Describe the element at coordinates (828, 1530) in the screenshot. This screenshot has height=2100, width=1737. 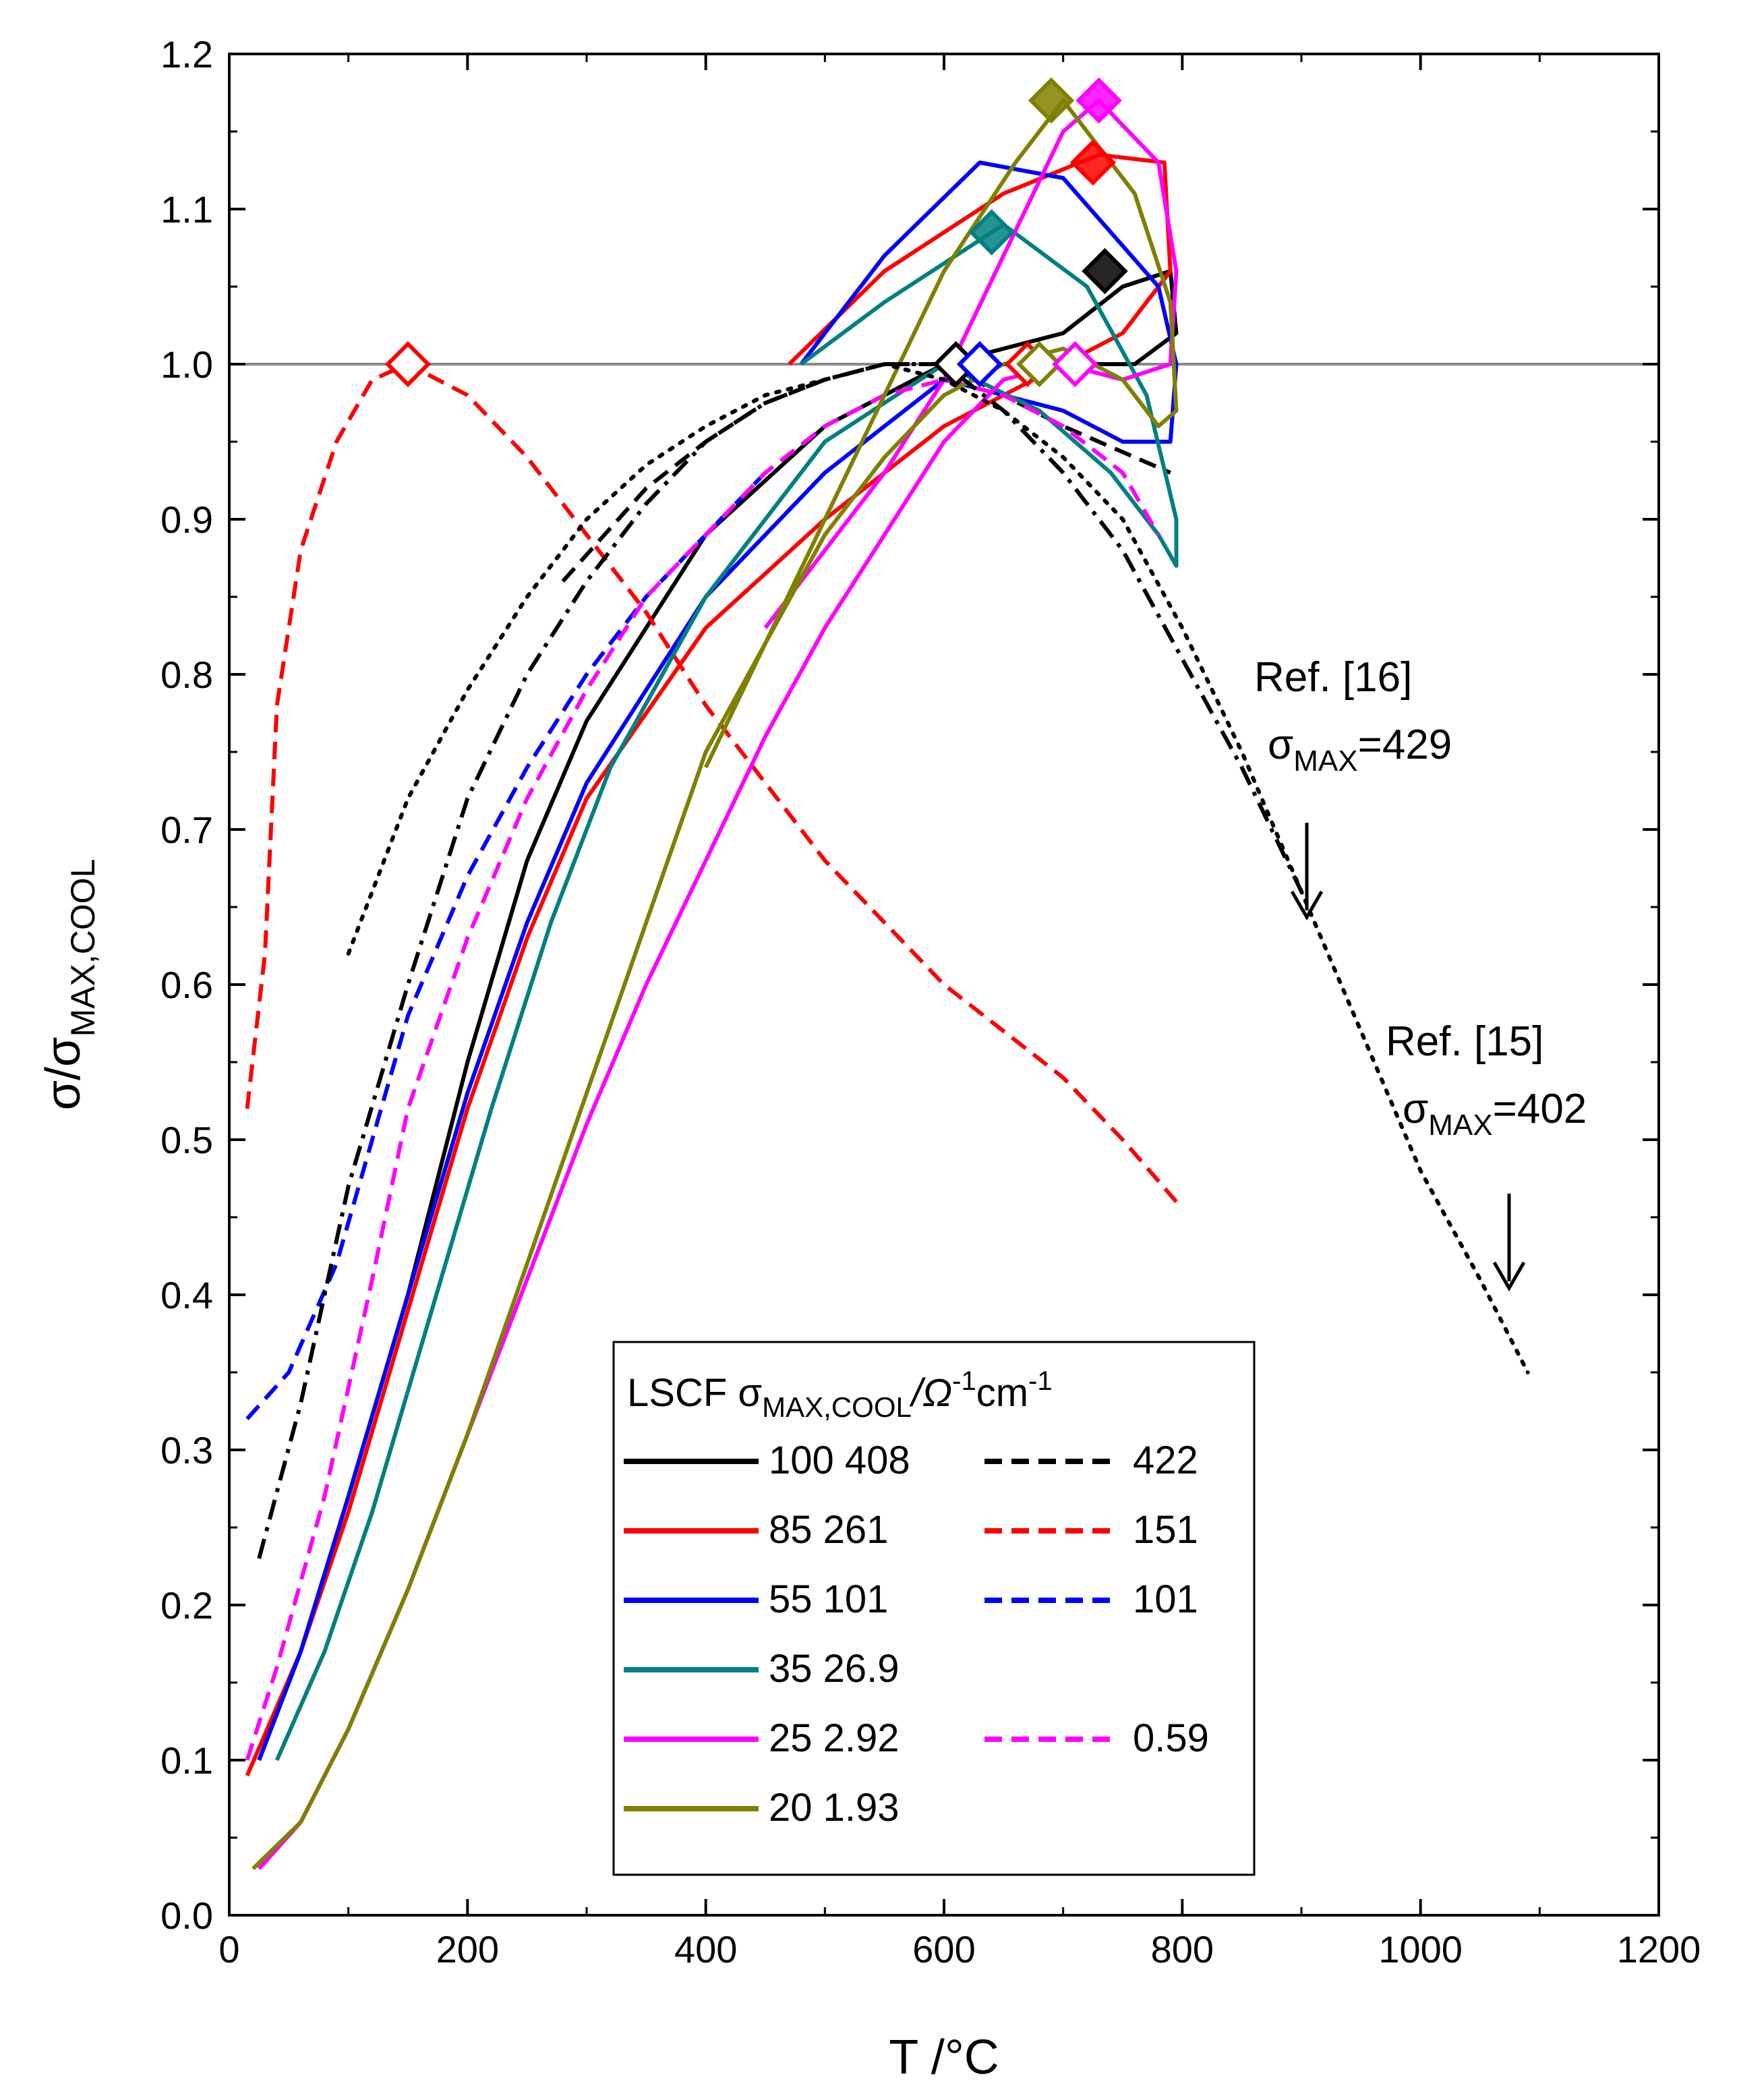
I see `legend-label-solid: 85 261` at that location.